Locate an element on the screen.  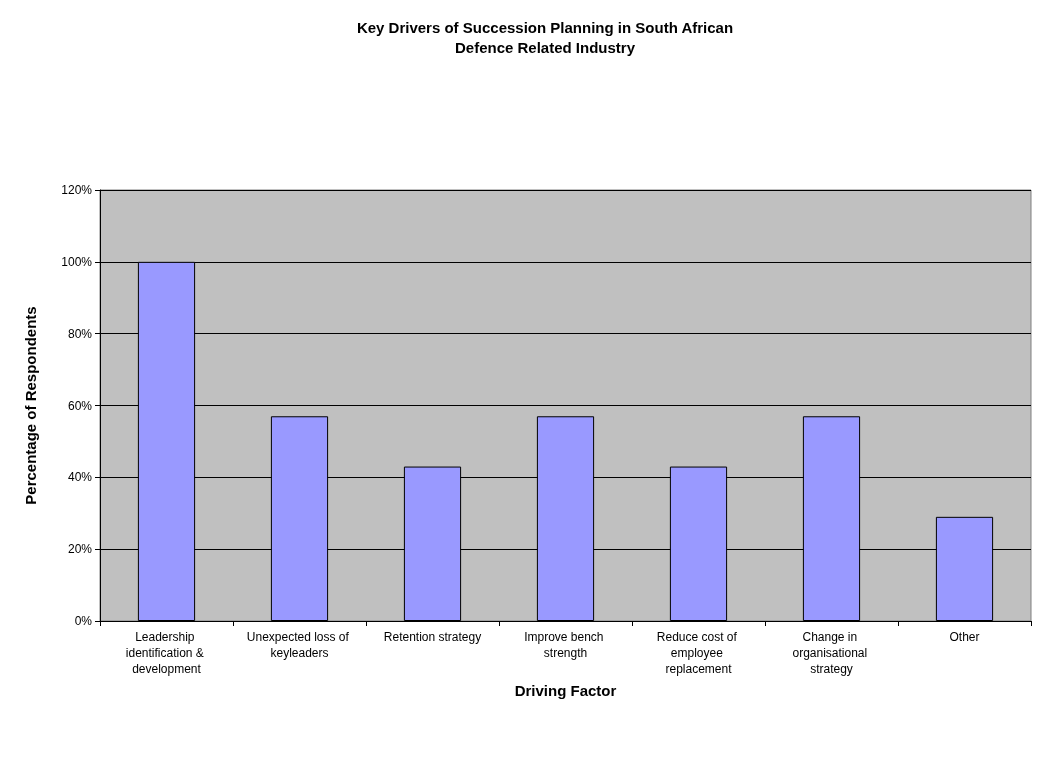
x-tick-label: Other is located at coordinates (964, 637).